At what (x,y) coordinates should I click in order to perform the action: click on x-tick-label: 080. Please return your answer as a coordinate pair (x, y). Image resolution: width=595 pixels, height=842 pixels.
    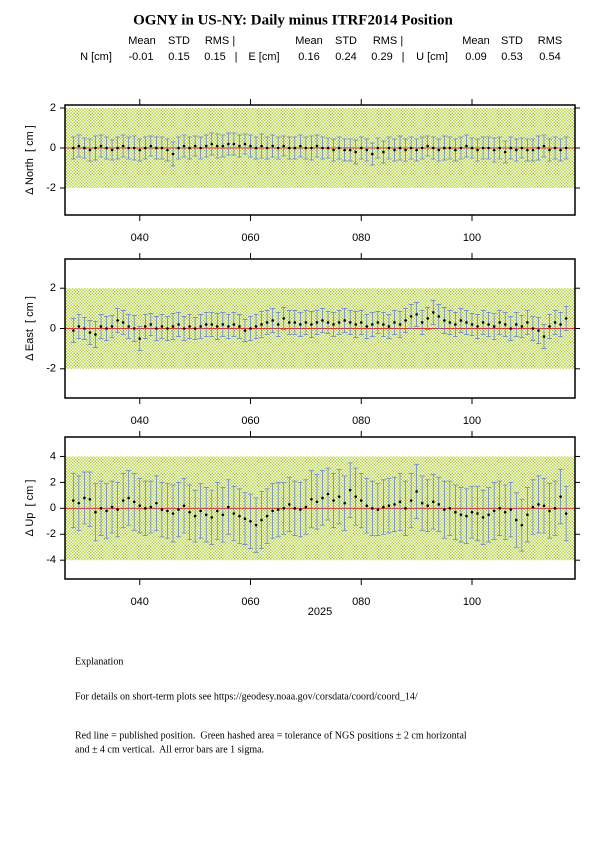
    Looking at the image, I should click on (361, 421).